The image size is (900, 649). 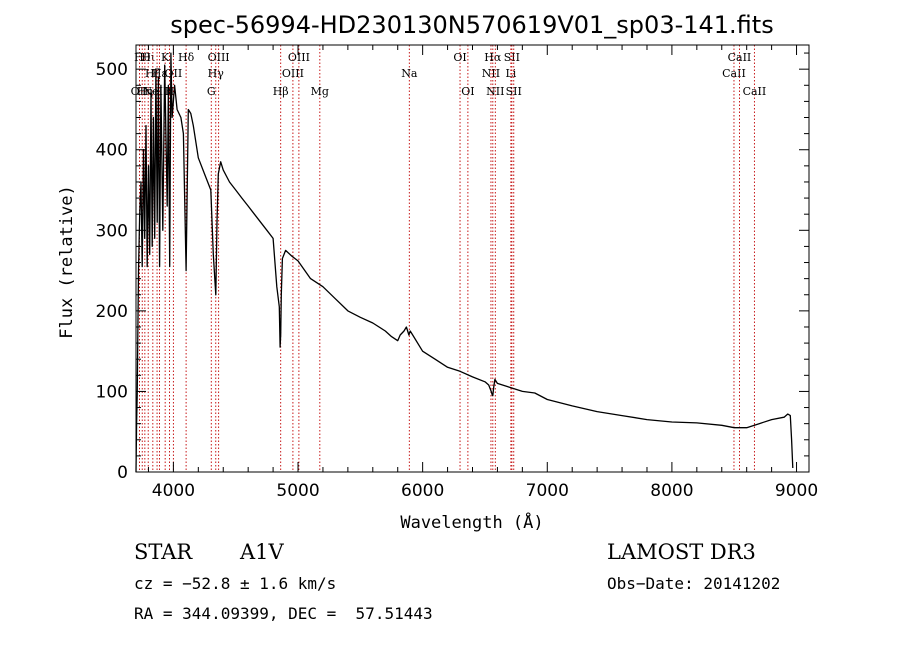 What do you see at coordinates (297, 491) in the screenshot?
I see `x-tick-label: 5000` at bounding box center [297, 491].